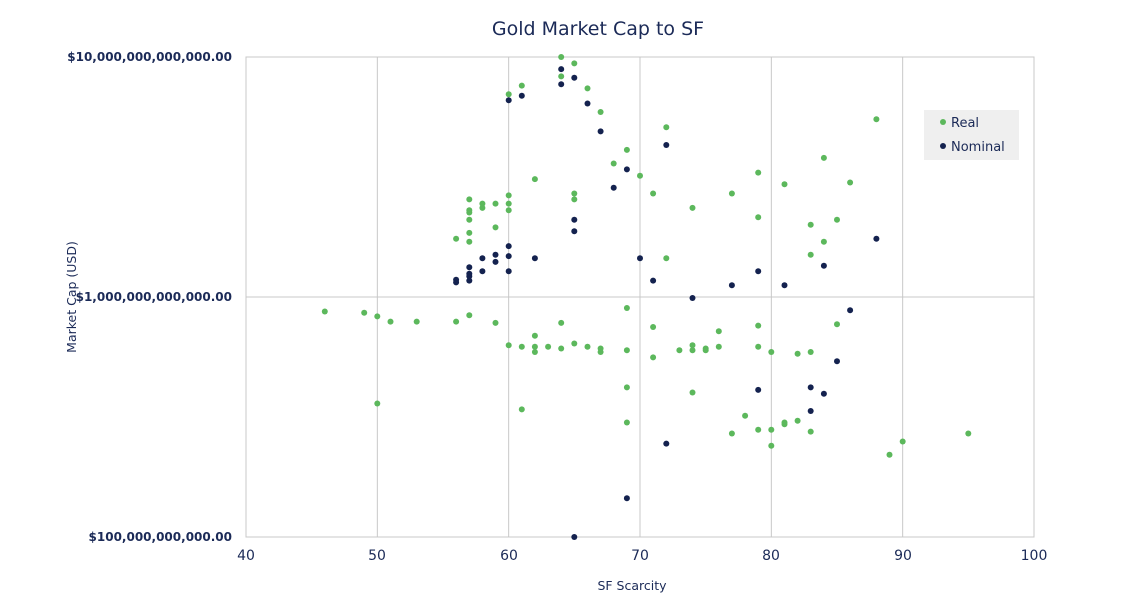  What do you see at coordinates (149, 57) in the screenshot?
I see `y-tick-label: $10,000,000,000,000.00` at bounding box center [149, 57].